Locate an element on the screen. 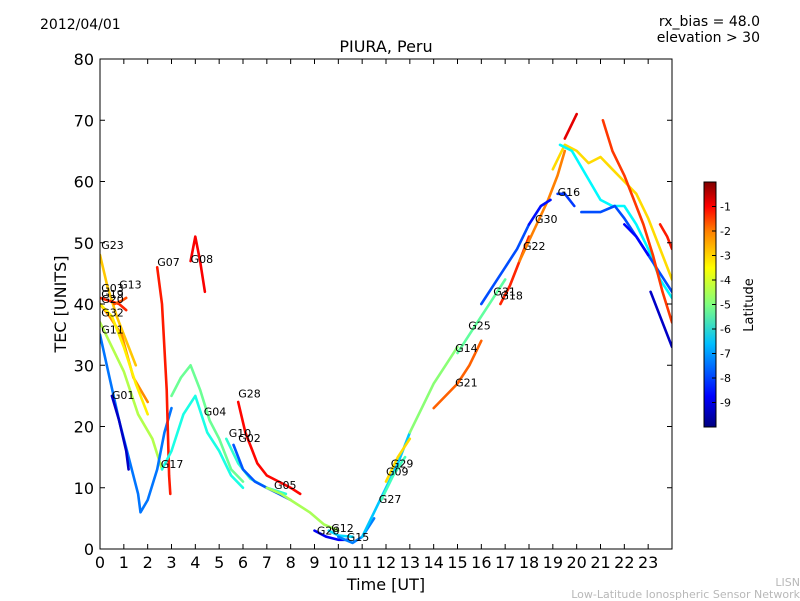 The width and height of the screenshot is (800, 601). x-tick-label: 13 is located at coordinates (410, 562).